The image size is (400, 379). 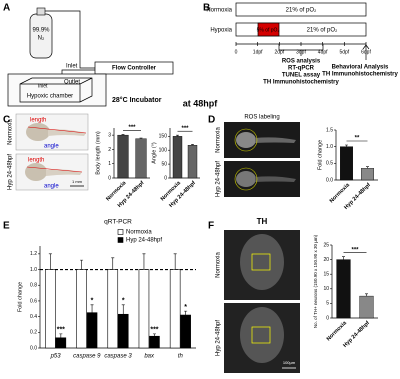 What do you see at coordinates (33, 317) in the screenshot?
I see `y-tick-label: 0.4` at bounding box center [33, 317].